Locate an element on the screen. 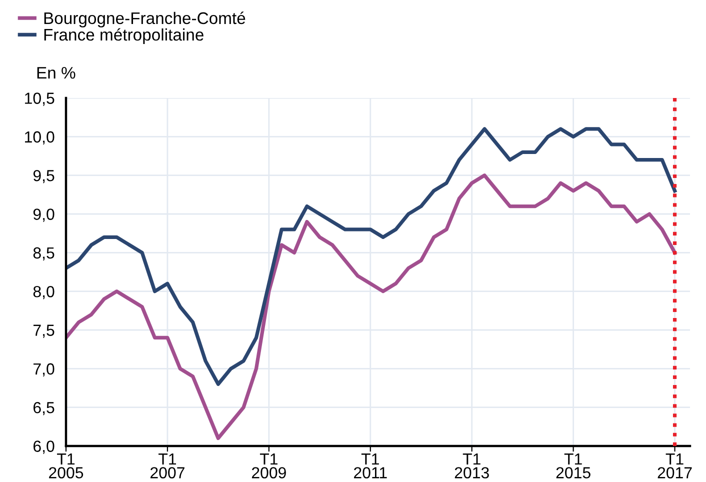 Image resolution: width=706 pixels, height=482 pixels. y-tick-label: 9,0 is located at coordinates (43, 215).